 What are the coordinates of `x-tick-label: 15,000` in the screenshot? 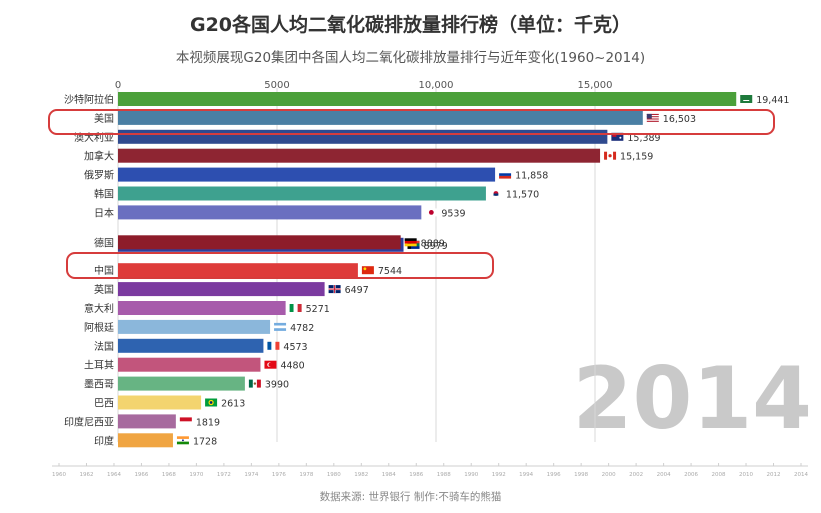 It's located at (595, 85).